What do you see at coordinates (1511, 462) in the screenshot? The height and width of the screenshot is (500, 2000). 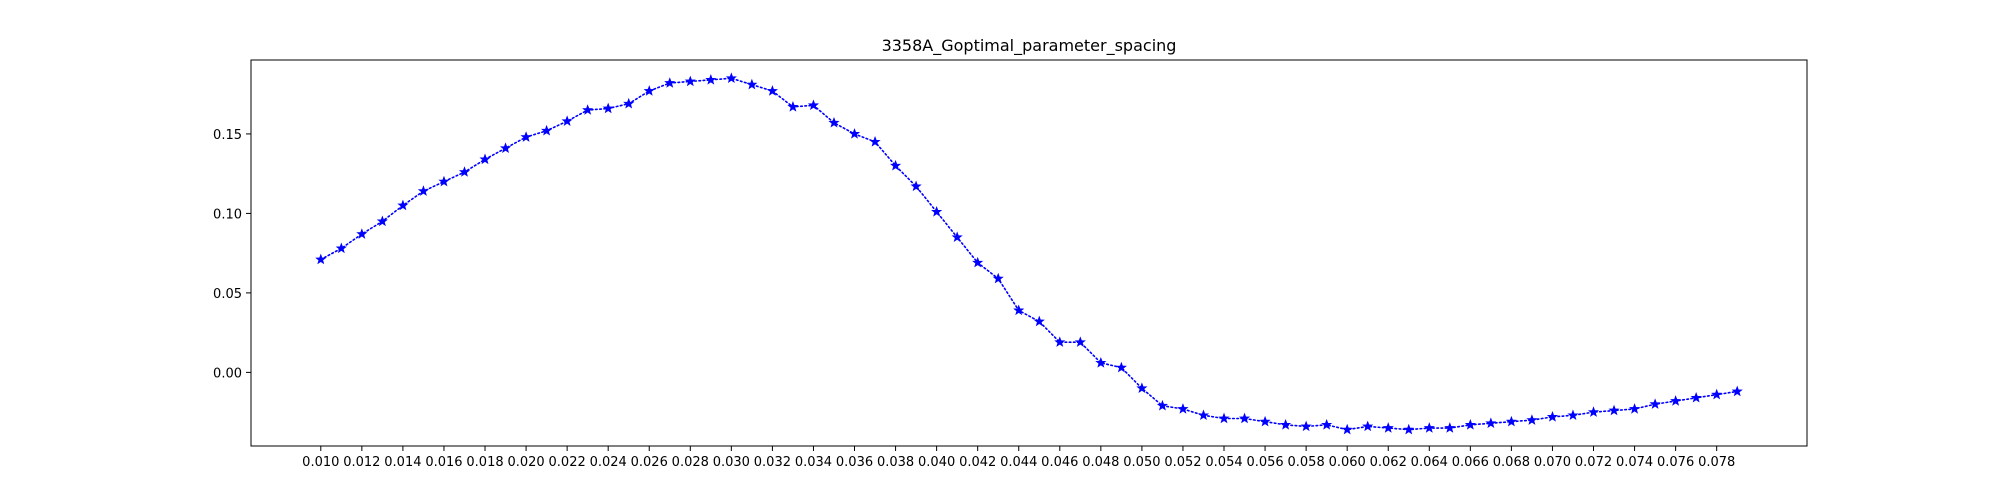 I see `x-tick-label: 0.068` at bounding box center [1511, 462].